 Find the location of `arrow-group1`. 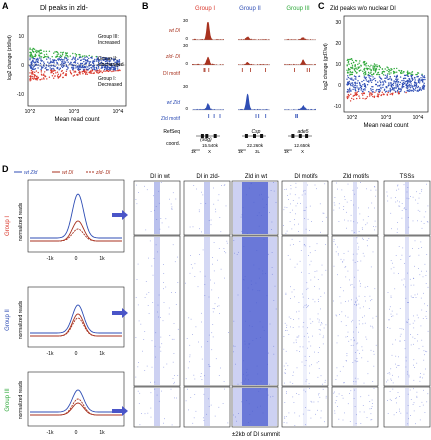

arrow-group1 is located at coordinates (120, 215).